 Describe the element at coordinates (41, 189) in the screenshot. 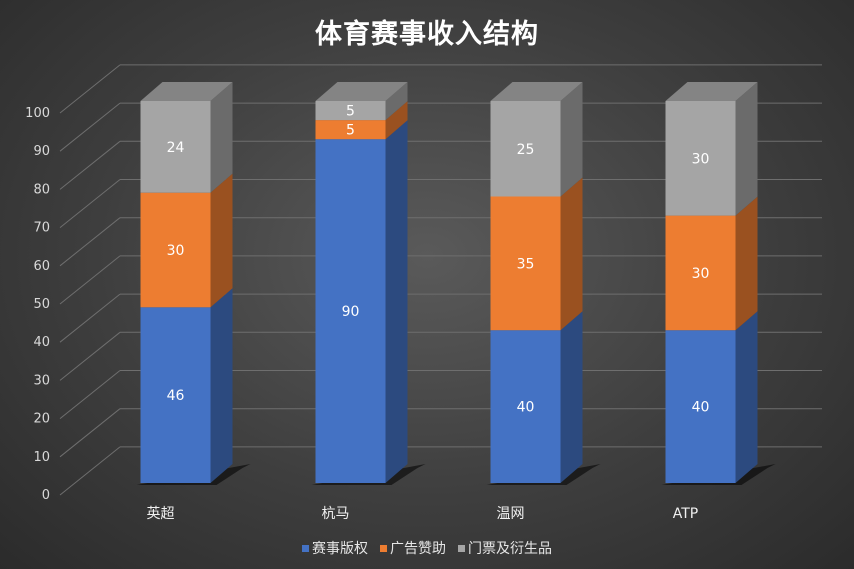

I see `y-tick-label: 80` at that location.